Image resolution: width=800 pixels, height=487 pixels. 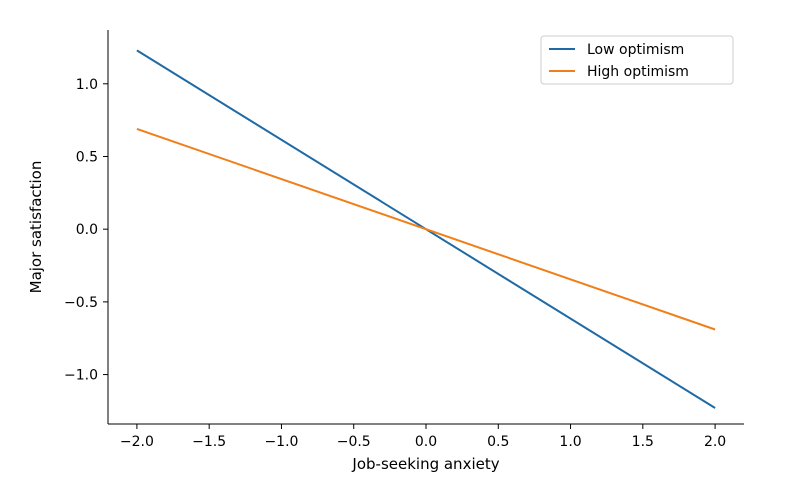 What do you see at coordinates (635, 50) in the screenshot?
I see `legend-entry: Low optimism` at bounding box center [635, 50].